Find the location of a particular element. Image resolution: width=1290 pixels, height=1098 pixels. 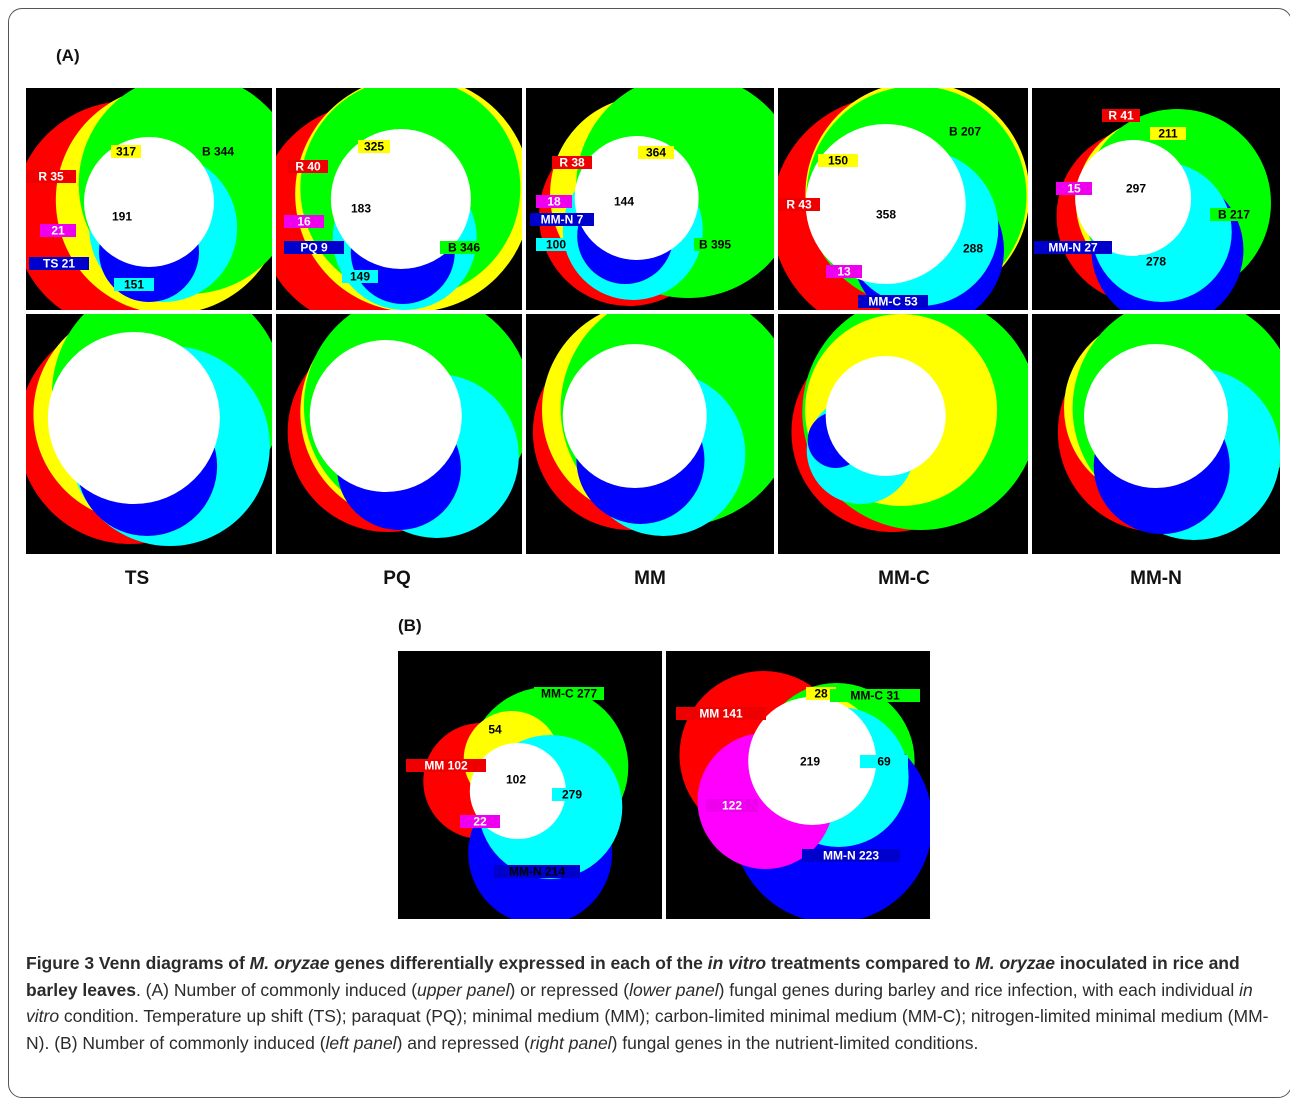

venn-count-label: 54 is located at coordinates (495, 730).